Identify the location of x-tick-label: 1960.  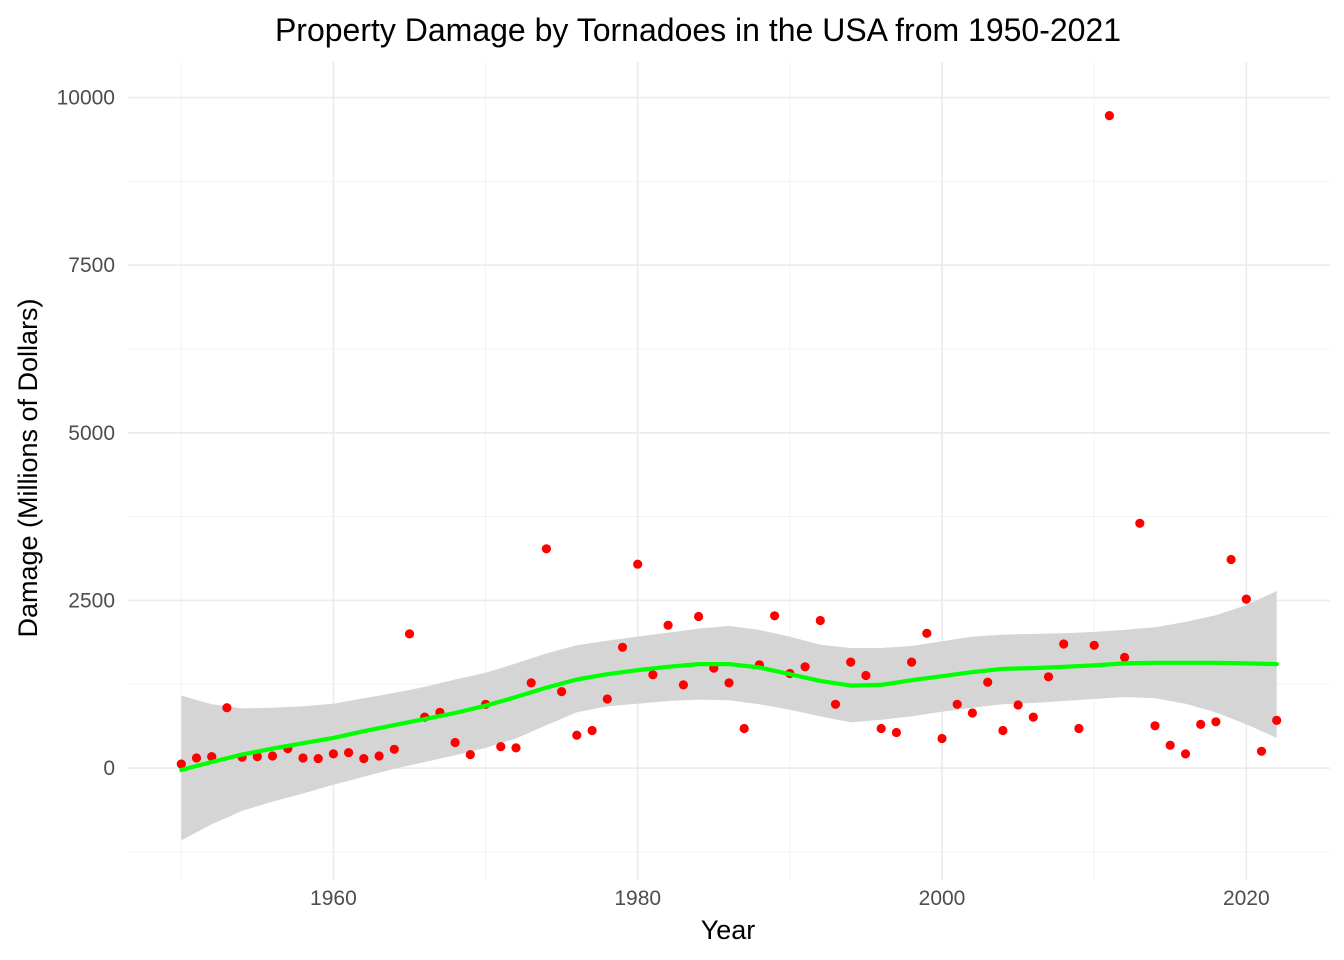
(333, 898).